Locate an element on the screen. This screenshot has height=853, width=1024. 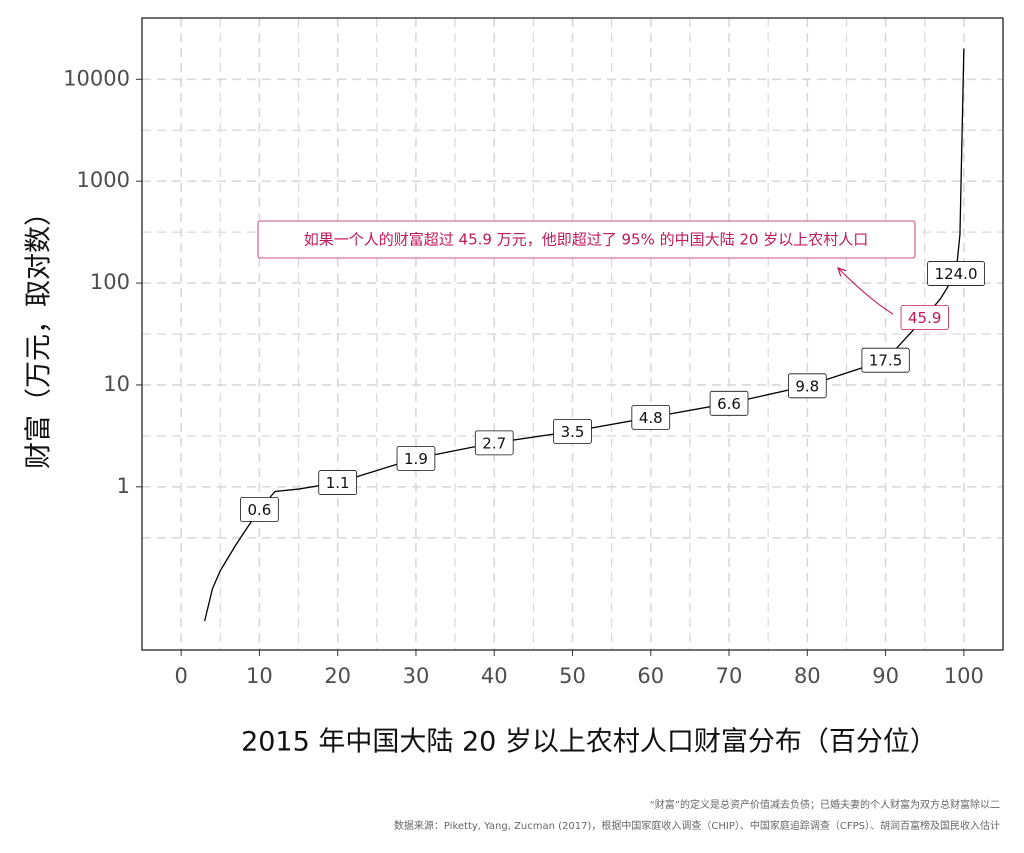
data-label: 0.6 is located at coordinates (259, 510).